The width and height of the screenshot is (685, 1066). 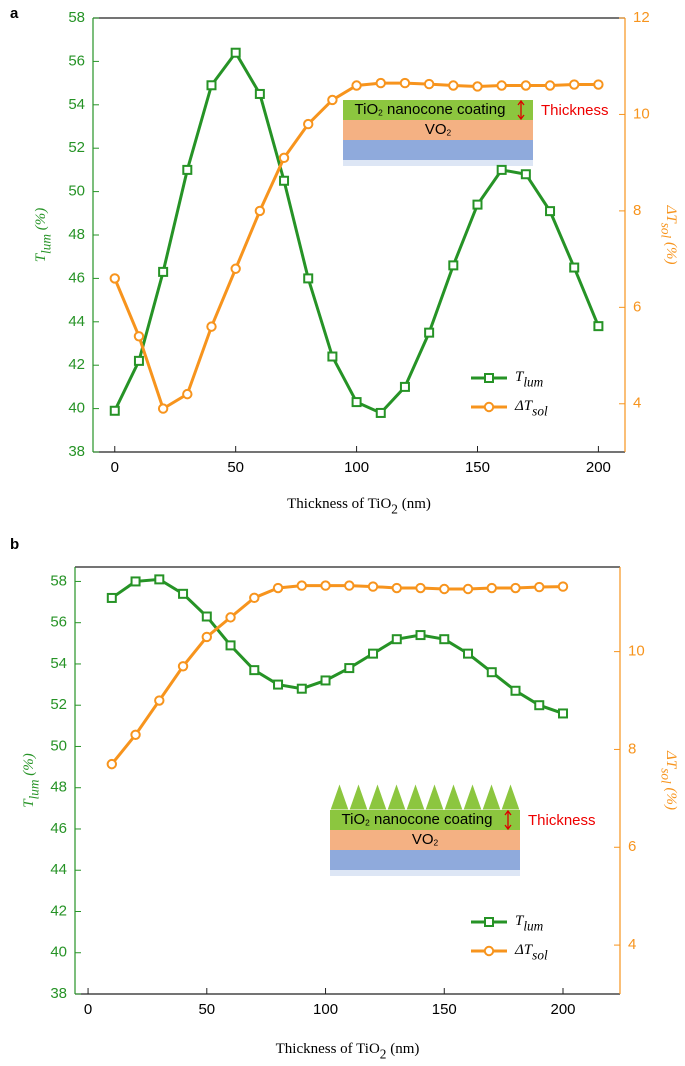 I want to click on x-axis-label-part: (nm), so click(x=414, y=504).